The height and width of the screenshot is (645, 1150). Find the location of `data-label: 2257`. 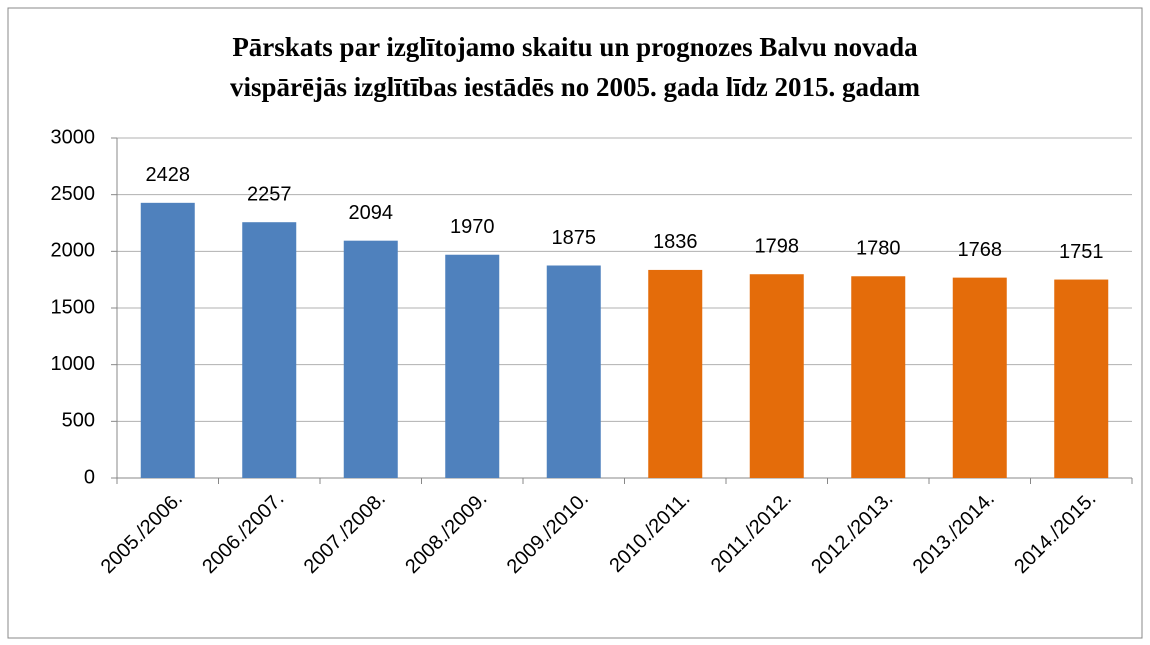

data-label: 2257 is located at coordinates (269, 194).